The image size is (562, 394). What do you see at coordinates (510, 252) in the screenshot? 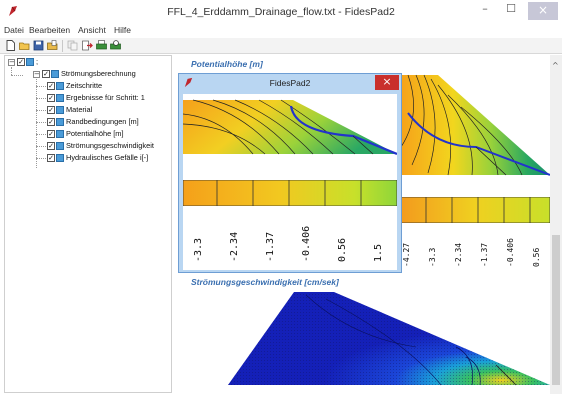
I see `legend-tick: -0.406` at bounding box center [510, 252].